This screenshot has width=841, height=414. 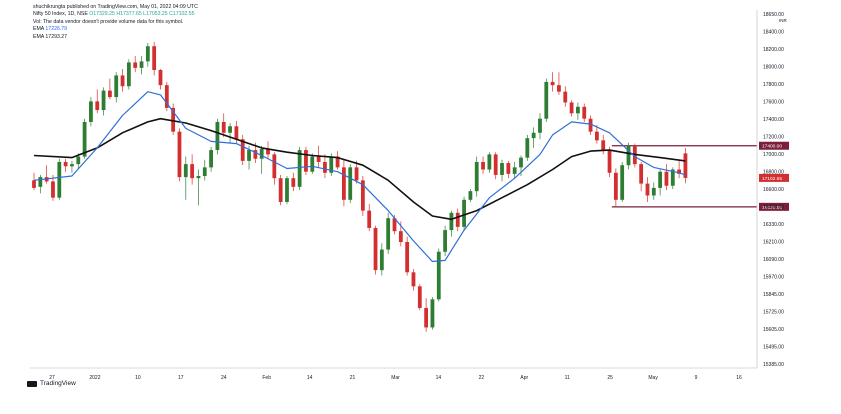 I want to click on ohlc-readout: O17329.25 H17377.65 L17053.25 C17102.55, so click(x=142, y=14).